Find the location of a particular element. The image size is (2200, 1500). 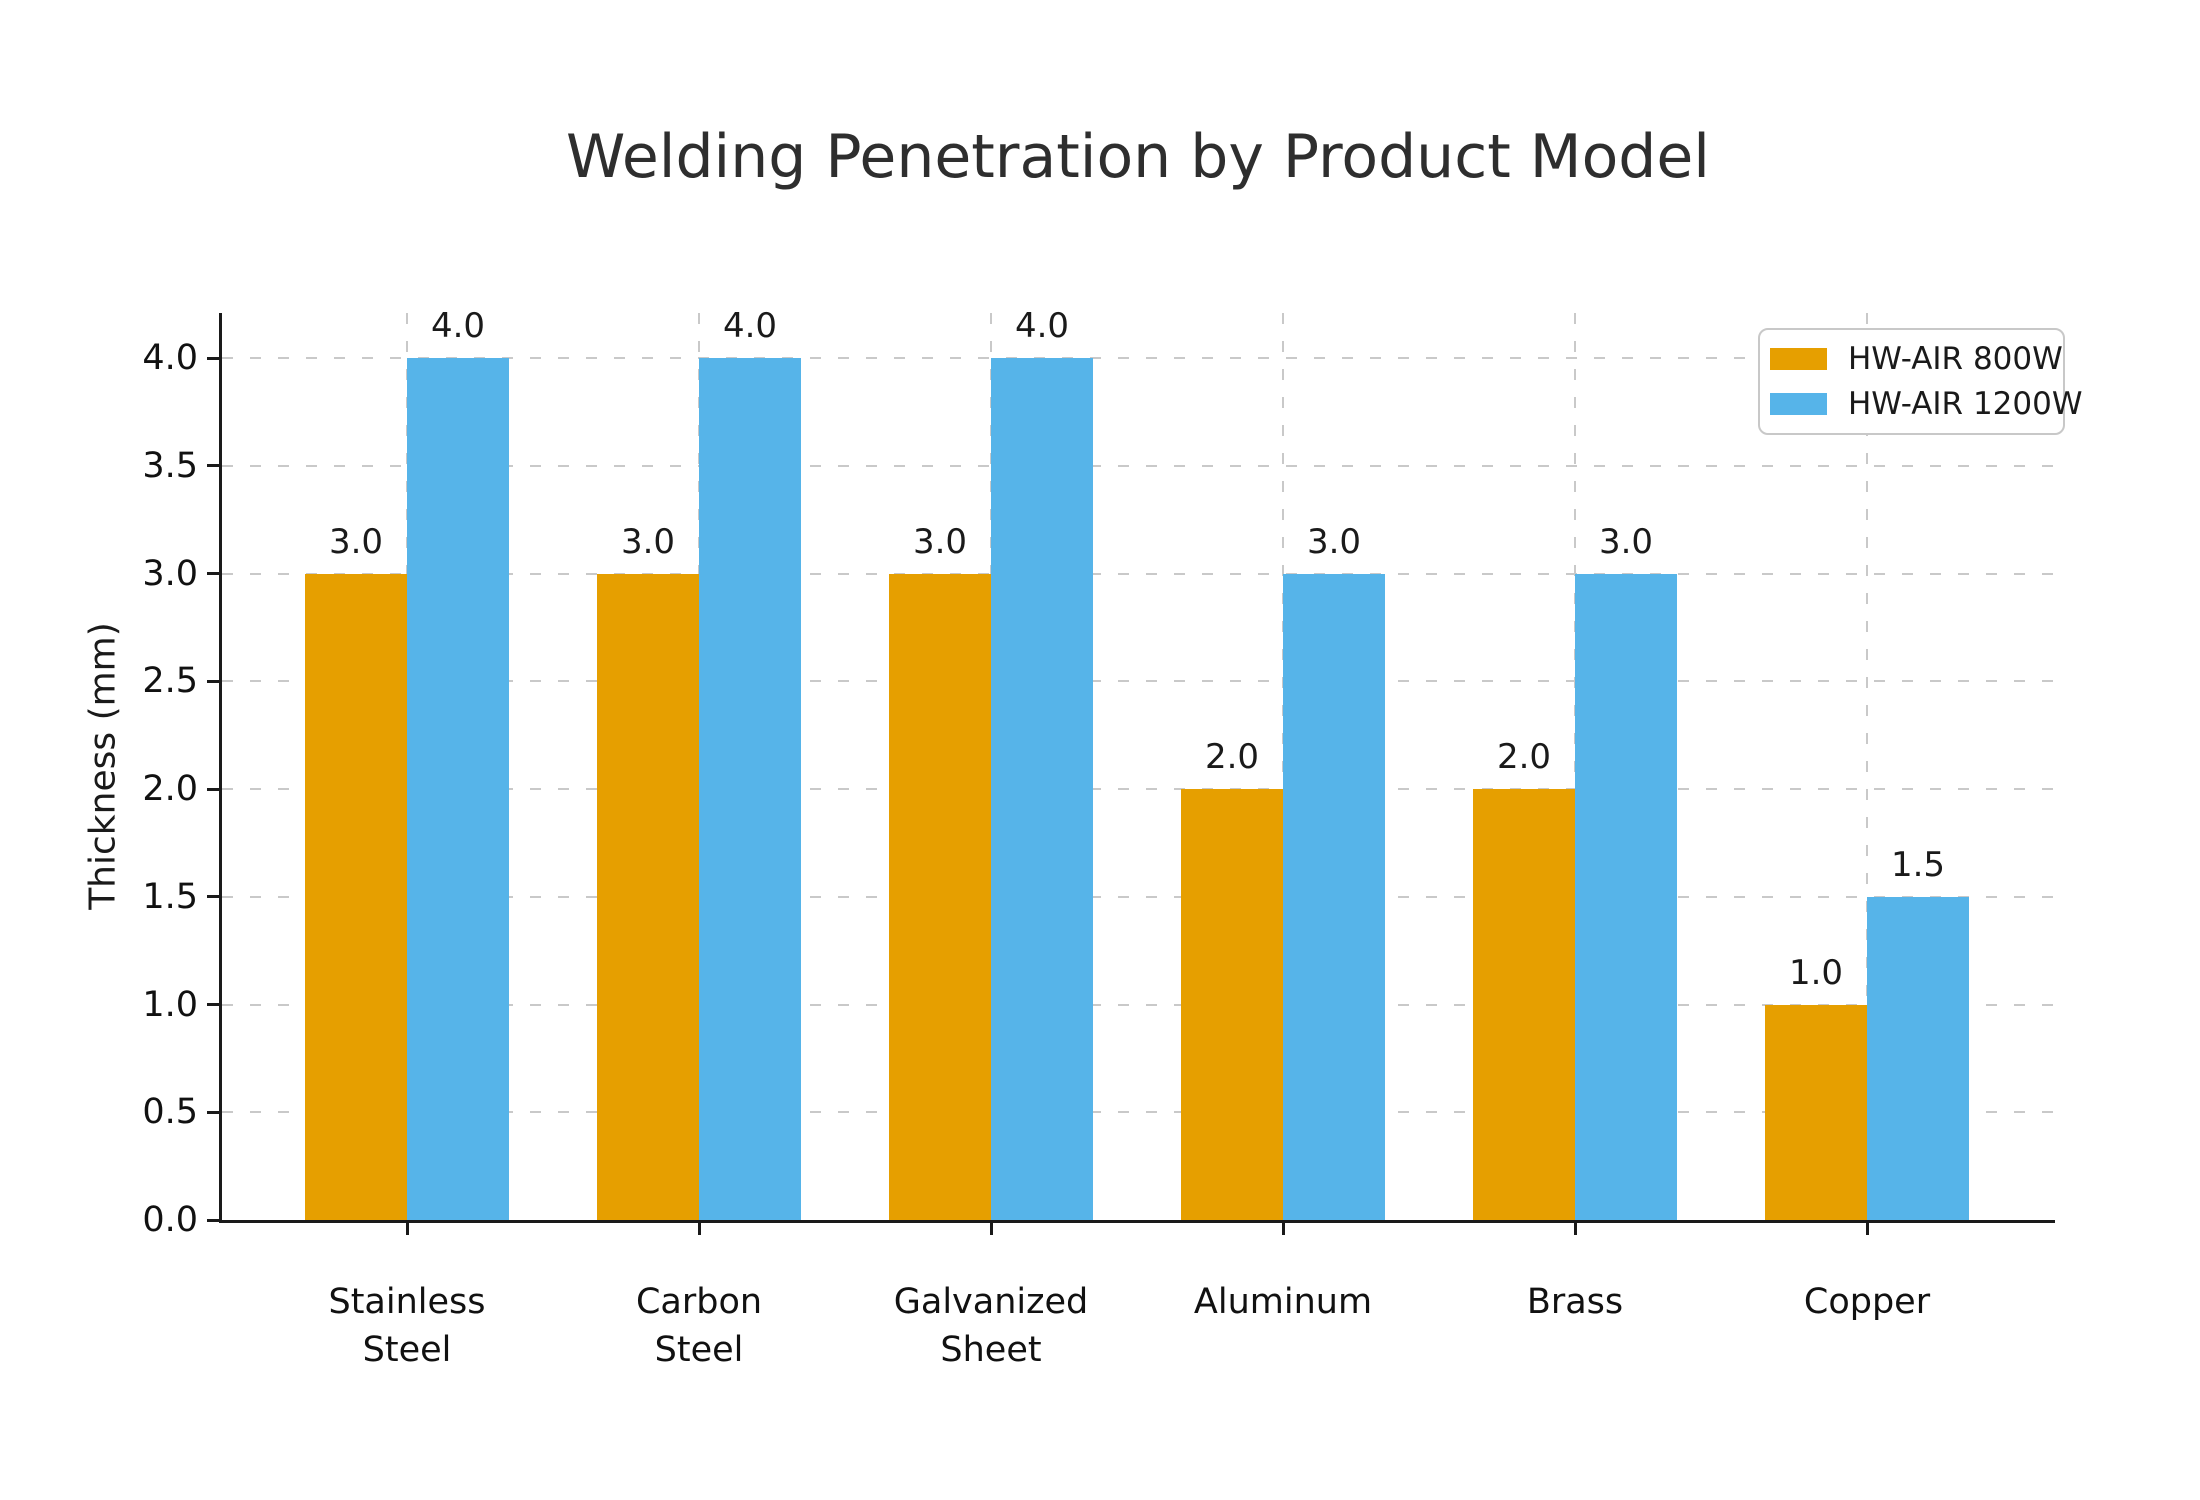

x-tick-label: Stainless Steel is located at coordinates (407, 1326).